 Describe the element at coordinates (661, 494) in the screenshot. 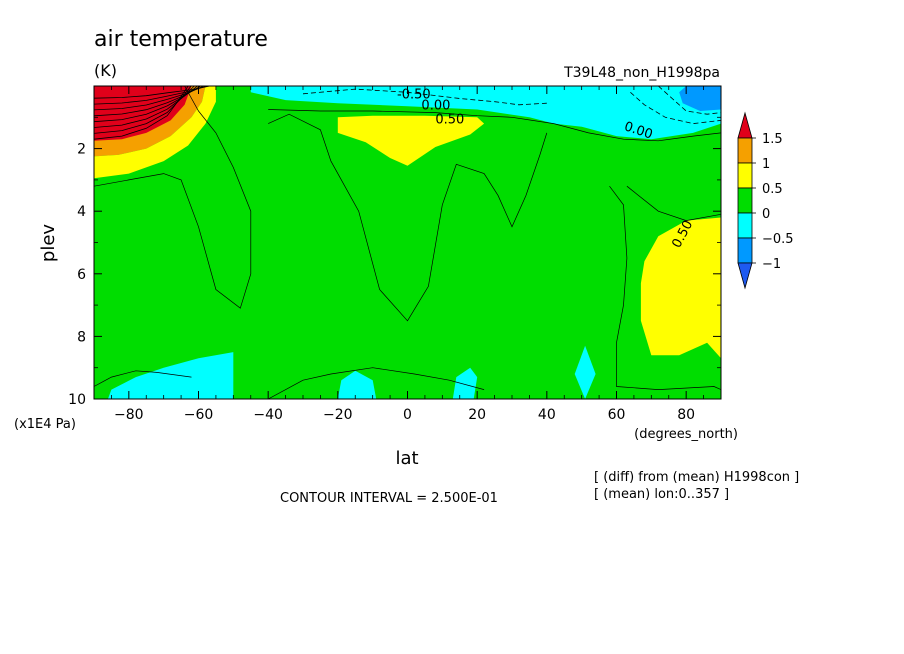

I see `note-mean: [ (mean) lon:0..357 ]` at that location.